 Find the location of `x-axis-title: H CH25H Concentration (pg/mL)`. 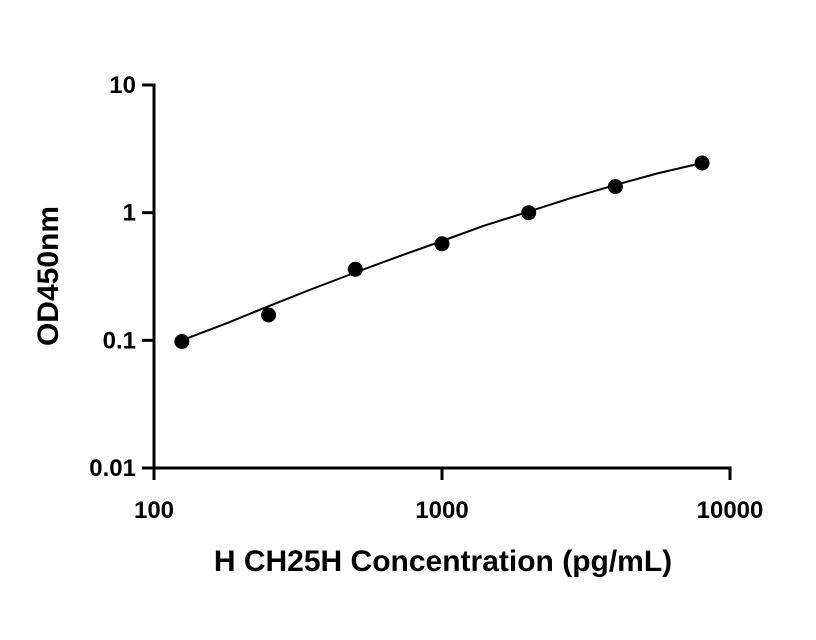

x-axis-title: H CH25H Concentration (pg/mL) is located at coordinates (443, 561).